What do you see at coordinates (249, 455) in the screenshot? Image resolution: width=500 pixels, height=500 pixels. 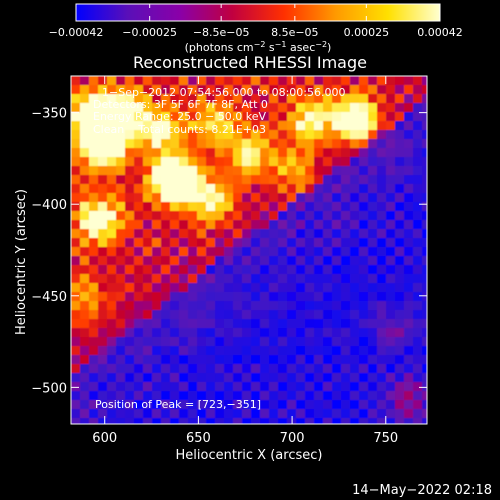 I see `x-axis-label: Heliocentric X (arcsec)` at bounding box center [249, 455].